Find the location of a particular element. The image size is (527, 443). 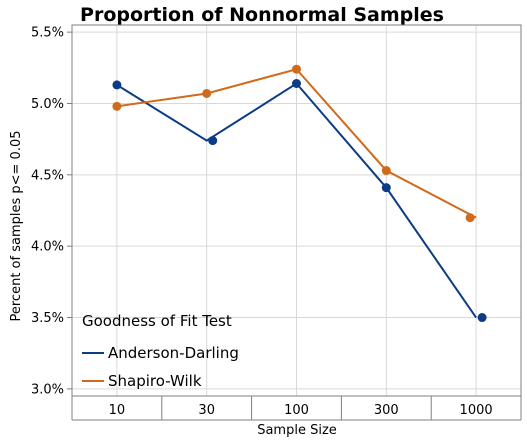

x-tick-label: 100 is located at coordinates (296, 410).